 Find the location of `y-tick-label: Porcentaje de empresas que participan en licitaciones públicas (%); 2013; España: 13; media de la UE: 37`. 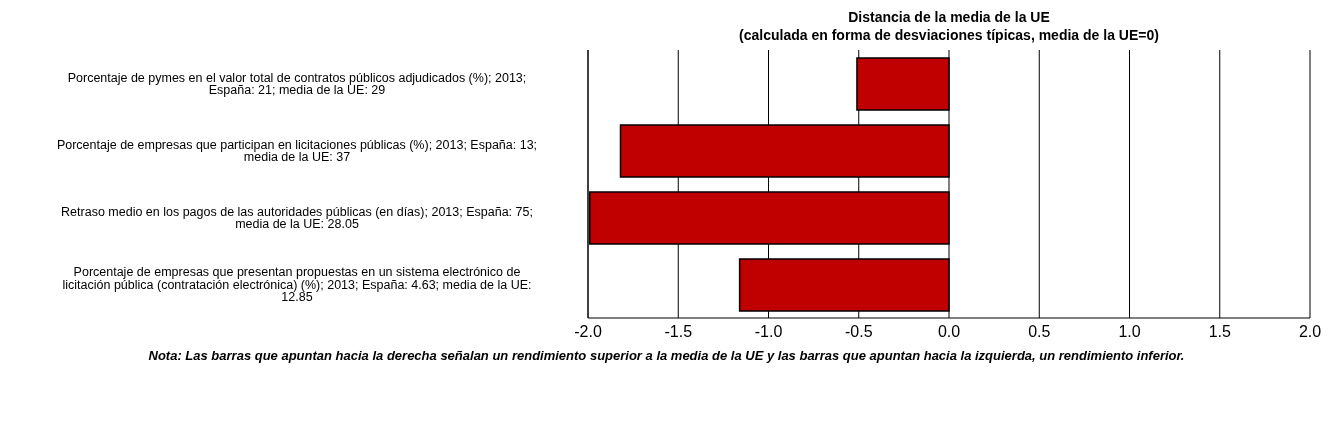

y-tick-label: Porcentaje de empresas que participan en licitaciones públicas (%); 2013; España: 13; media de la UE: 37 is located at coordinates (297, 151).